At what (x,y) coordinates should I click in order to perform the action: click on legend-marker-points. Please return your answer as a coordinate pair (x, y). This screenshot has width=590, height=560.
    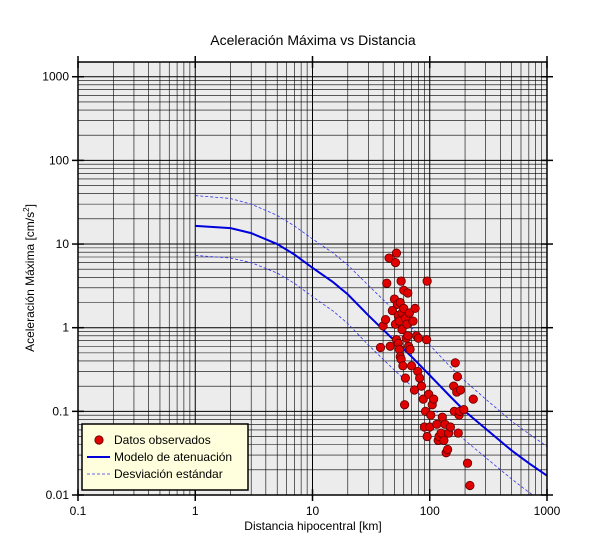
    Looking at the image, I should click on (99, 440).